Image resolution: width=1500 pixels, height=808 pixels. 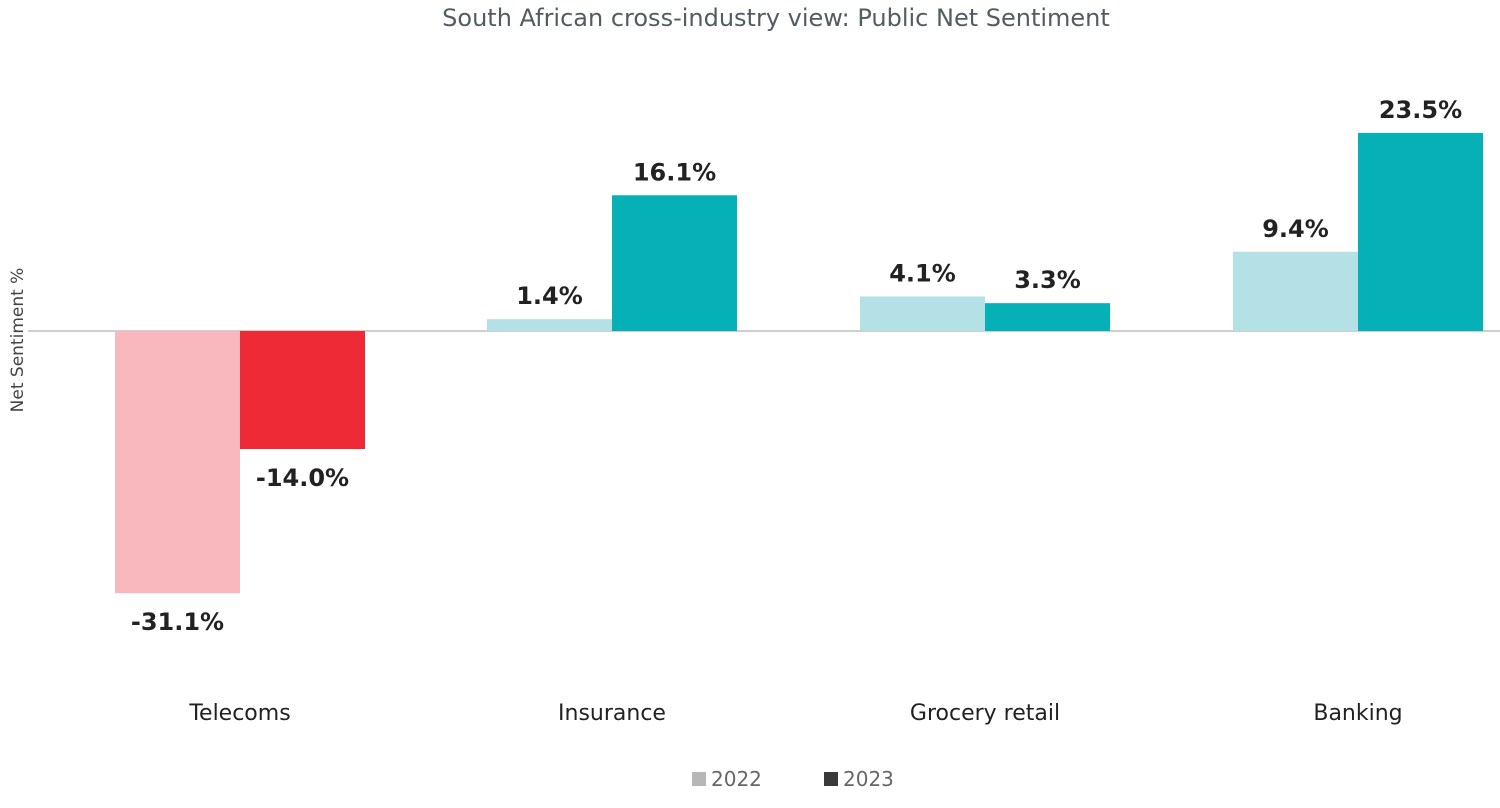 I want to click on bar-banking-2022, so click(x=1295, y=291).